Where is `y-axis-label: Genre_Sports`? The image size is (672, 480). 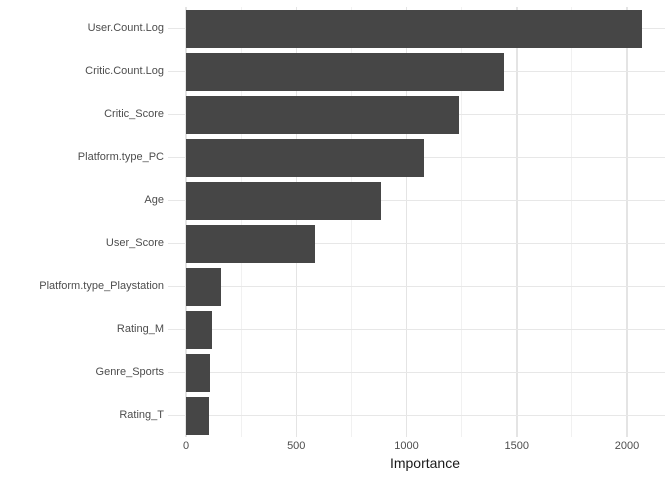
y-axis-label: Genre_Sports is located at coordinates (129, 371).